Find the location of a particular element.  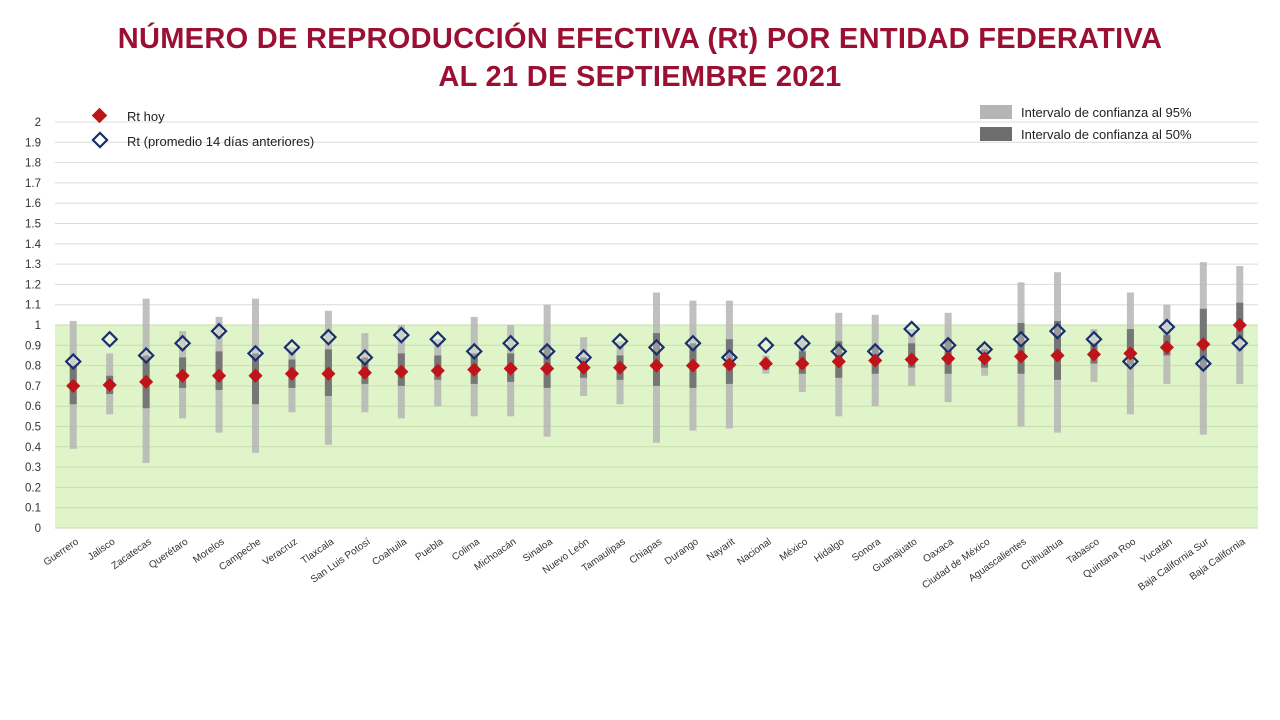

y-tick-label: 1.6 is located at coordinates (33, 204).